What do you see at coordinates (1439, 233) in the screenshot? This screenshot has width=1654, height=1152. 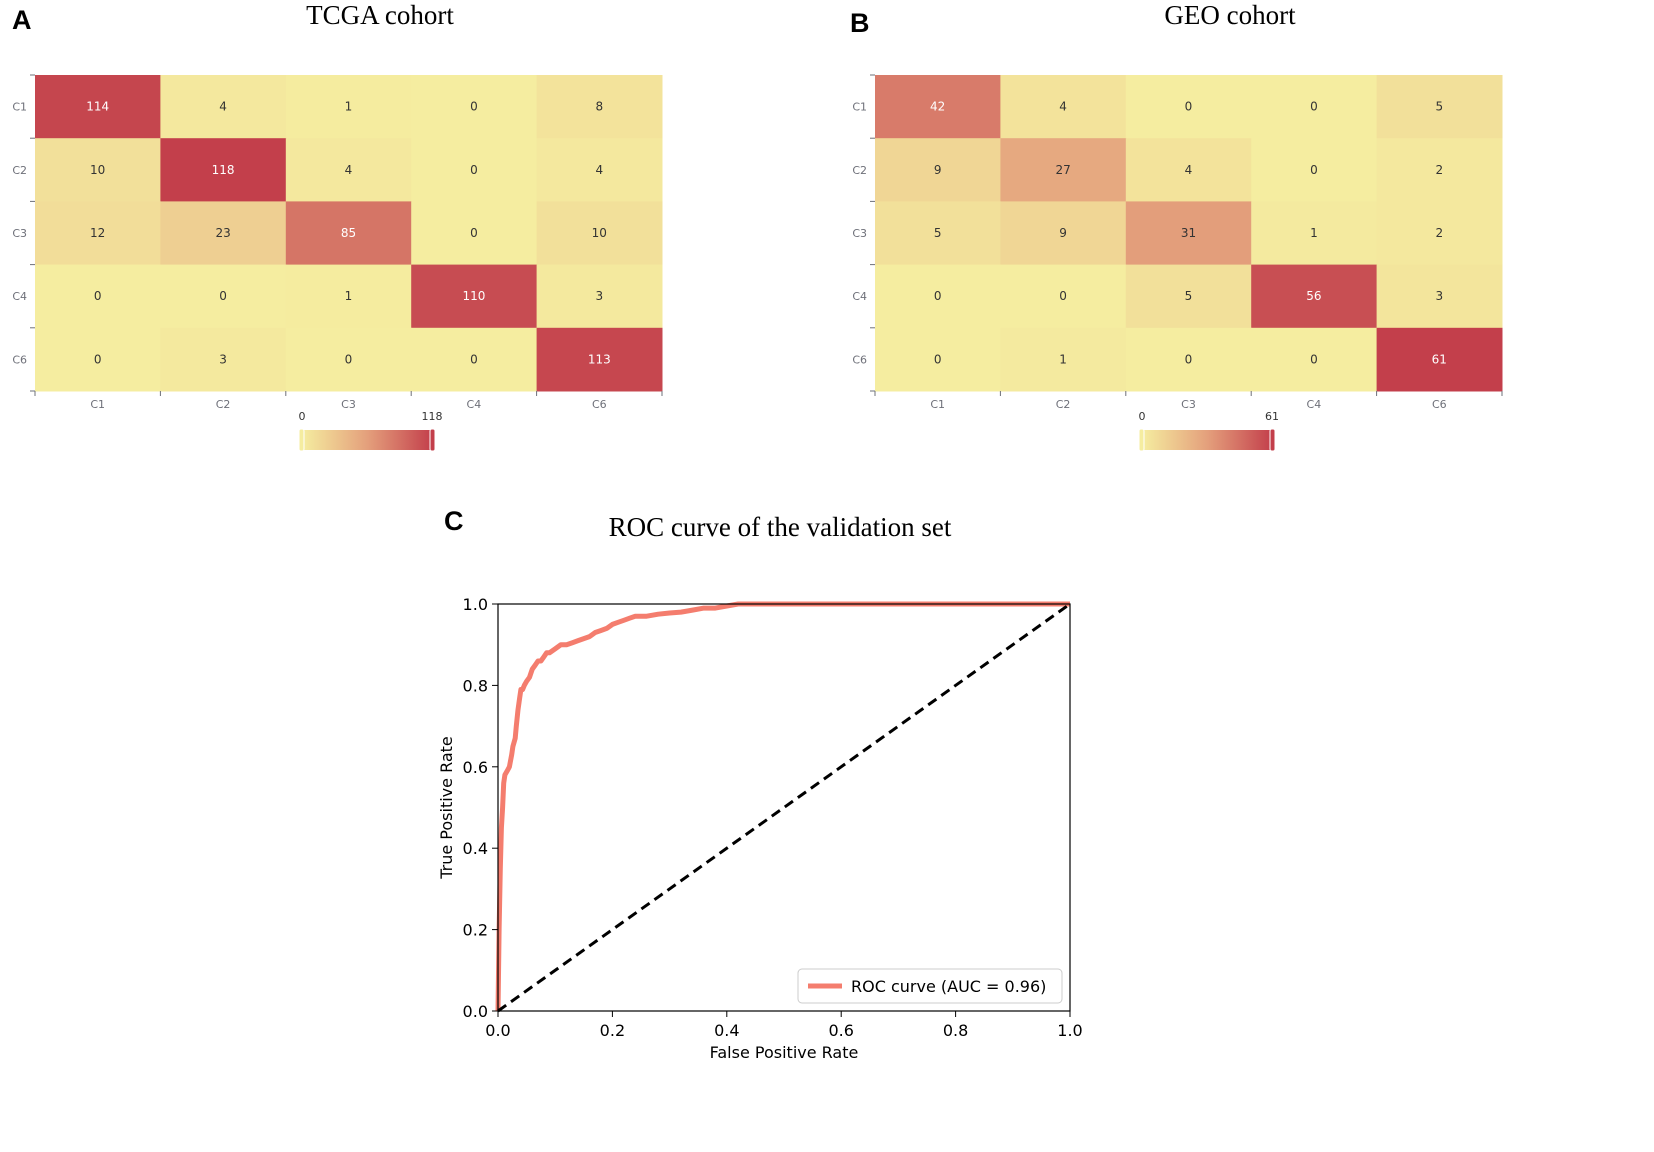 I see `geo-cell-value: 2` at bounding box center [1439, 233].